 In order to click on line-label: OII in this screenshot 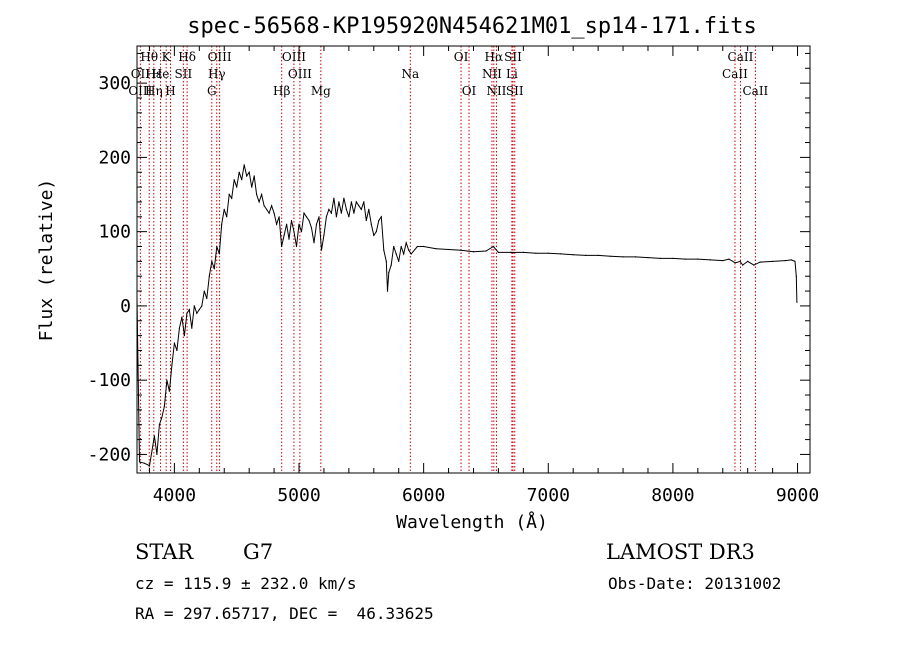, I will do `click(141, 74)`.